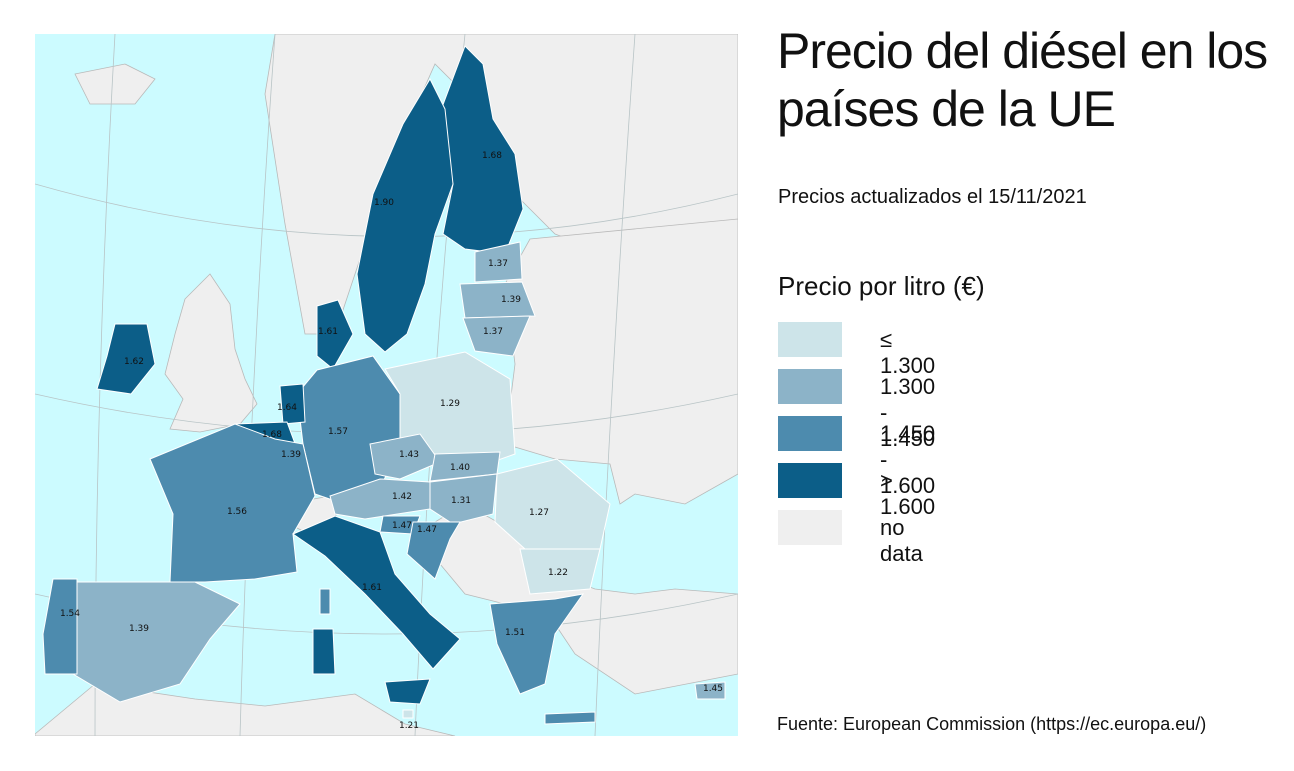 Image resolution: width=1294 pixels, height=771 pixels. Describe the element at coordinates (908, 352) in the screenshot. I see `legend-label: ≤ 1.300` at that location.